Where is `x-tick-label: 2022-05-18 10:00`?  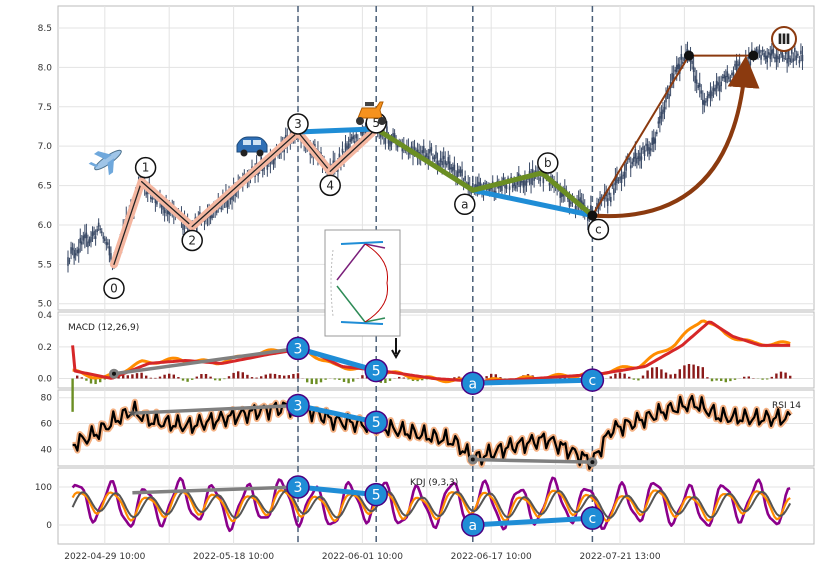
x-tick-label: 2022-05-18 10:00 is located at coordinates (233, 557).